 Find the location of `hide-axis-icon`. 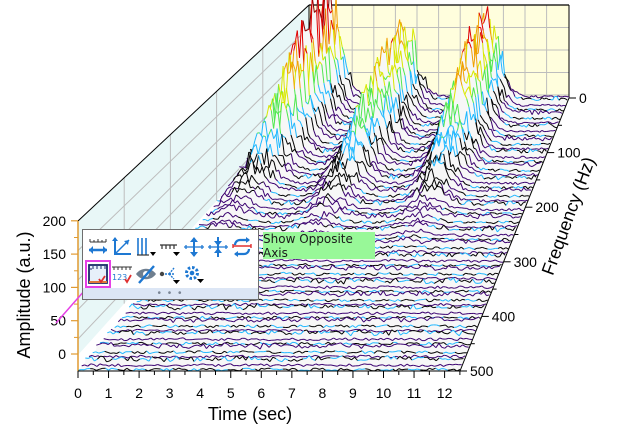

hide-axis-icon is located at coordinates (146, 274).